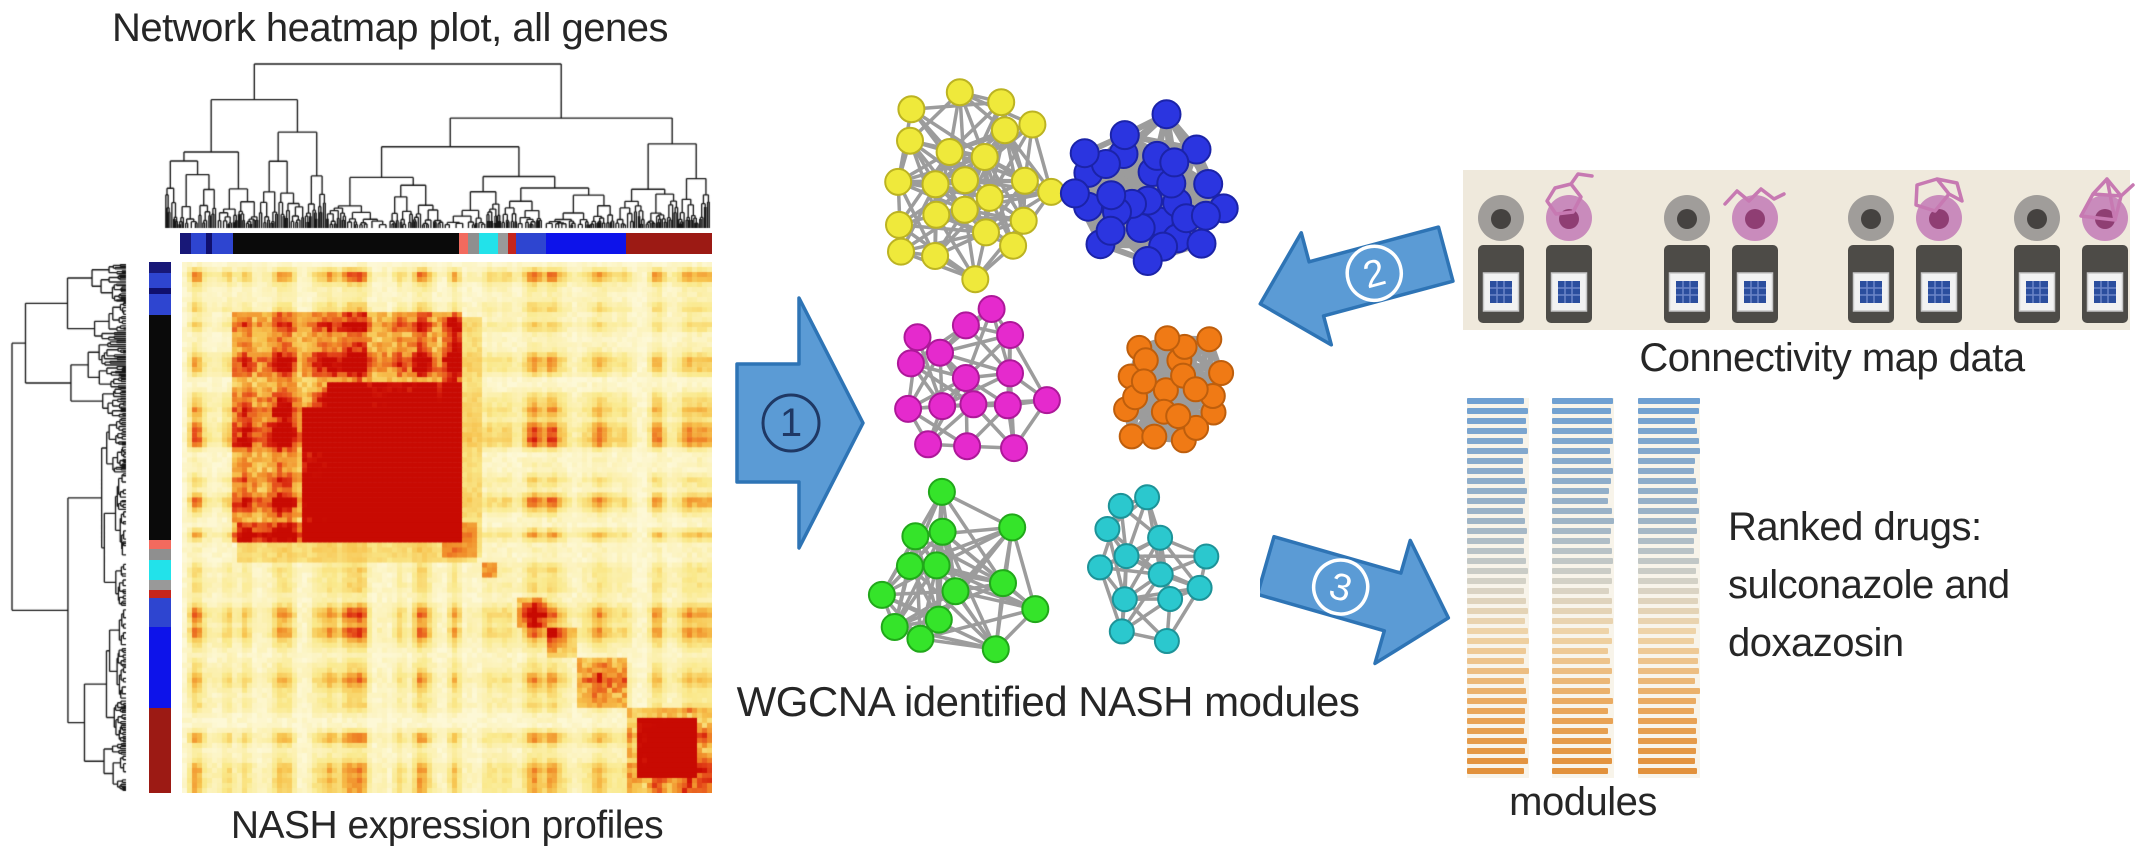 The height and width of the screenshot is (860, 2150). Describe the element at coordinates (1687, 259) in the screenshot. I see `control-sample-icon` at that location.